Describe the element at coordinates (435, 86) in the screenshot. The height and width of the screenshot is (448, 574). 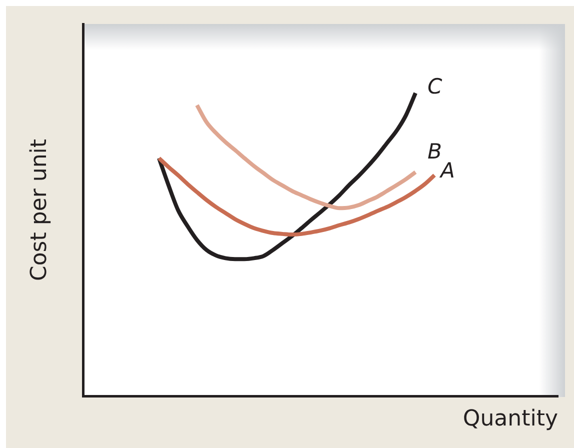
I see `series-label: C` at that location.